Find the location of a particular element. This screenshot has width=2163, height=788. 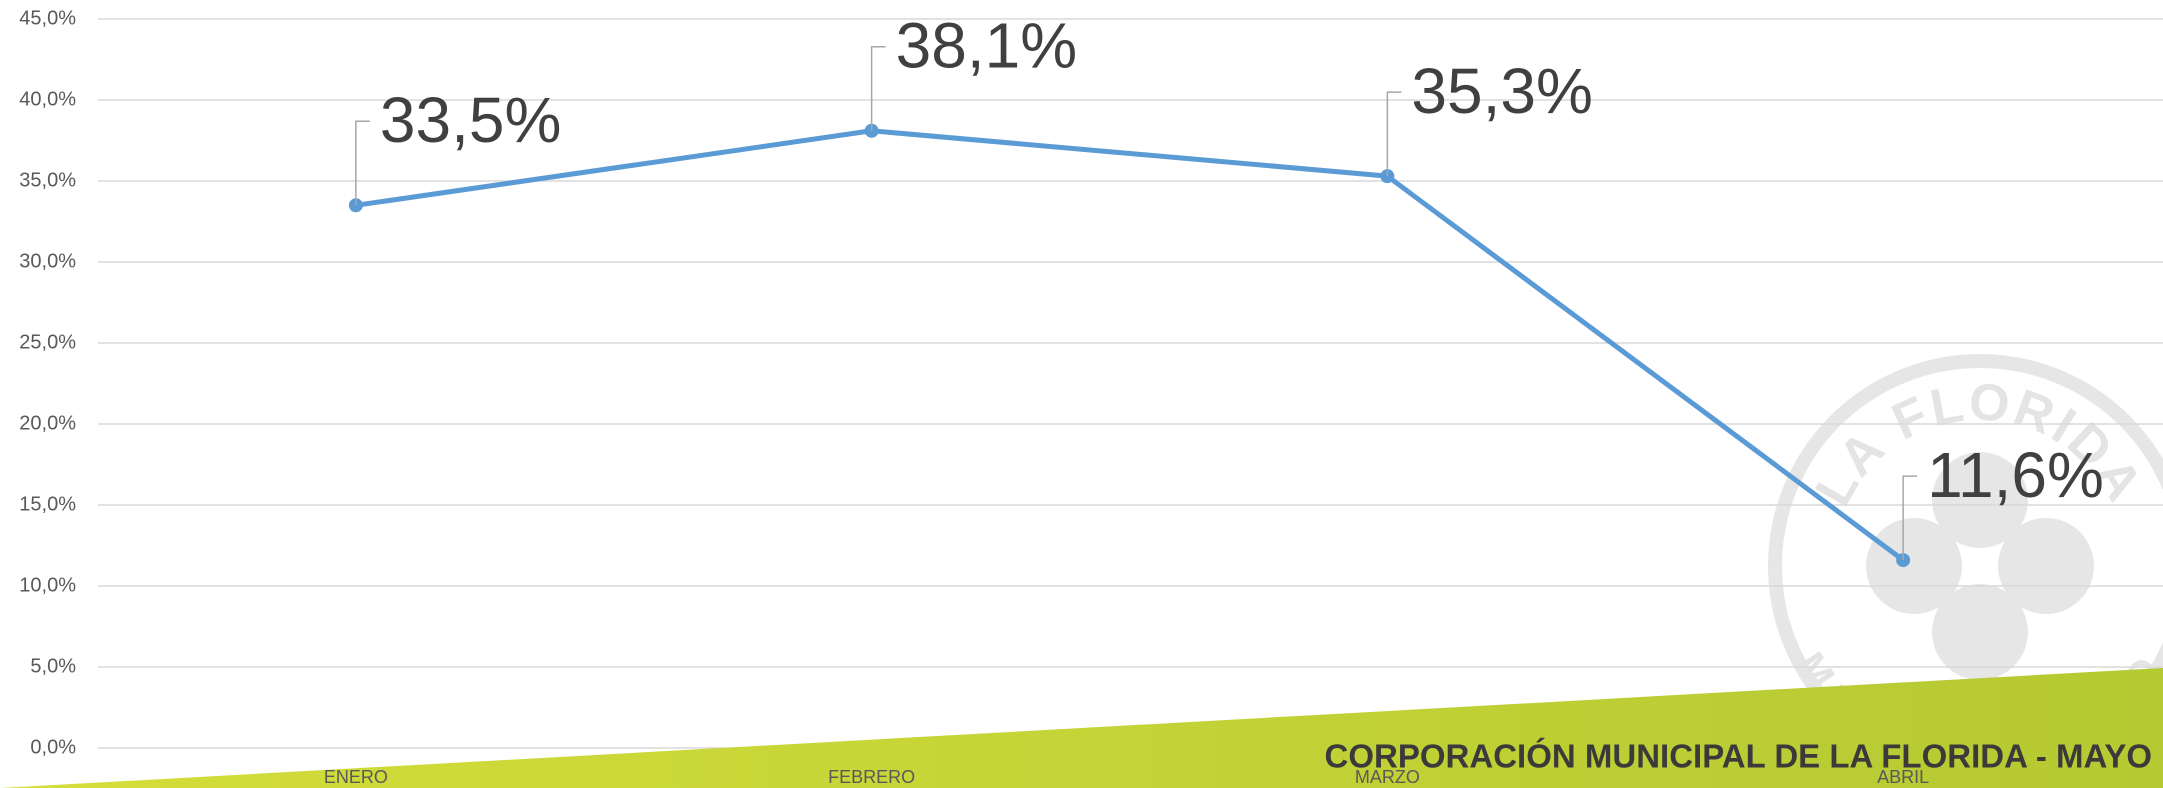

x-tick-label: FEBRERO is located at coordinates (871, 777).